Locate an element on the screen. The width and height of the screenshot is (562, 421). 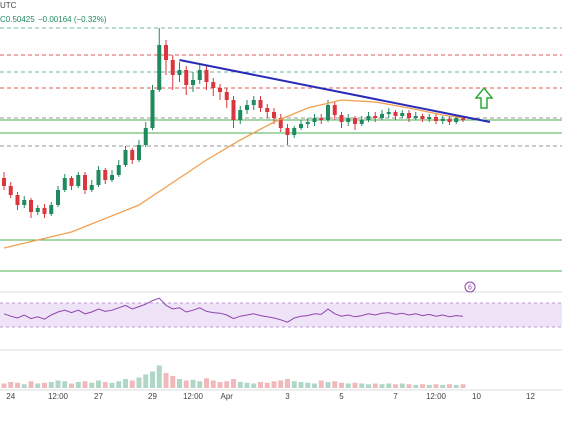
trend-line is located at coordinates (335, 91).